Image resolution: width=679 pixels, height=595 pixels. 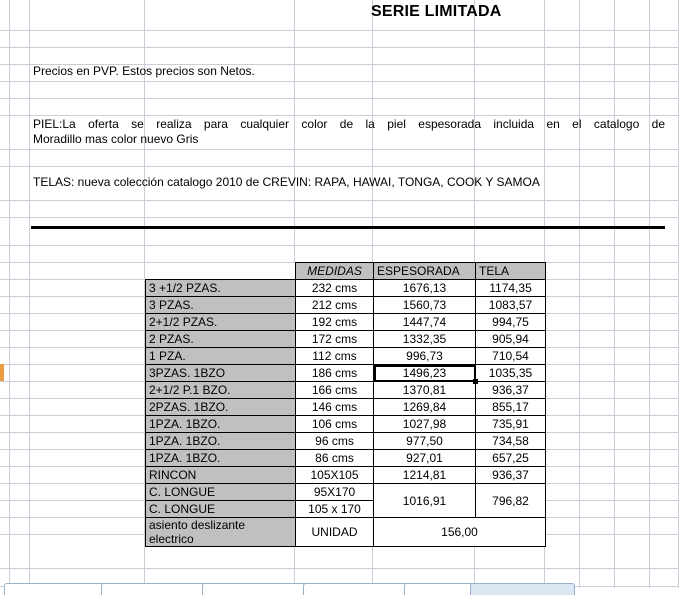 I want to click on cell-tela: 734,58, so click(x=510, y=441).